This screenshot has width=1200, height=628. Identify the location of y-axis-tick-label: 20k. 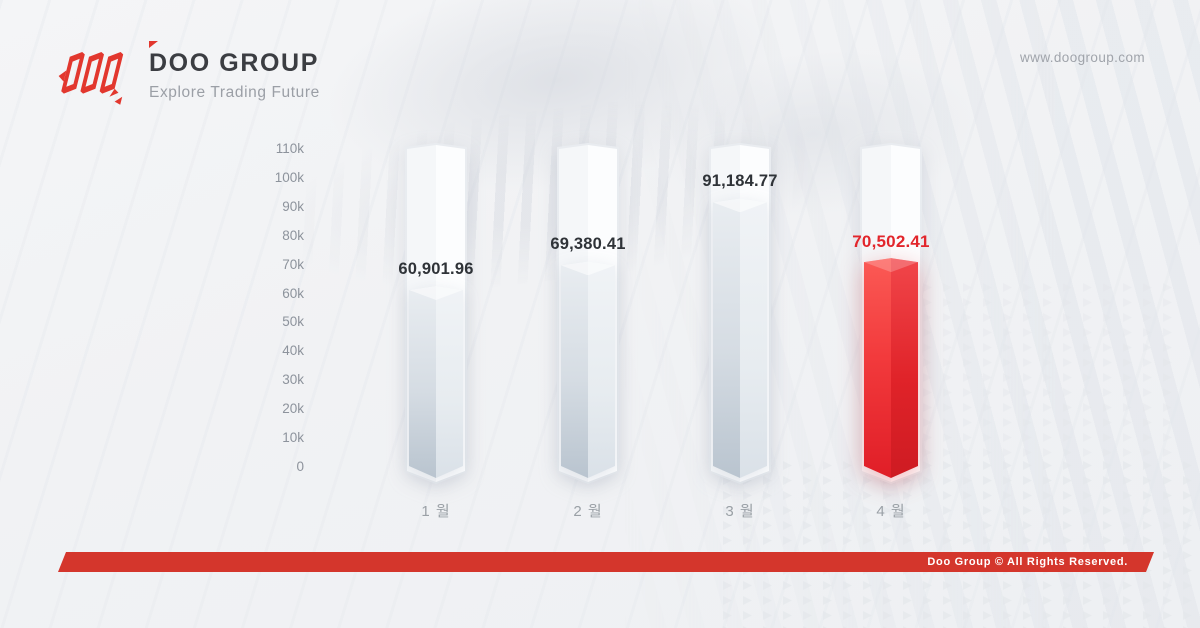
(293, 409).